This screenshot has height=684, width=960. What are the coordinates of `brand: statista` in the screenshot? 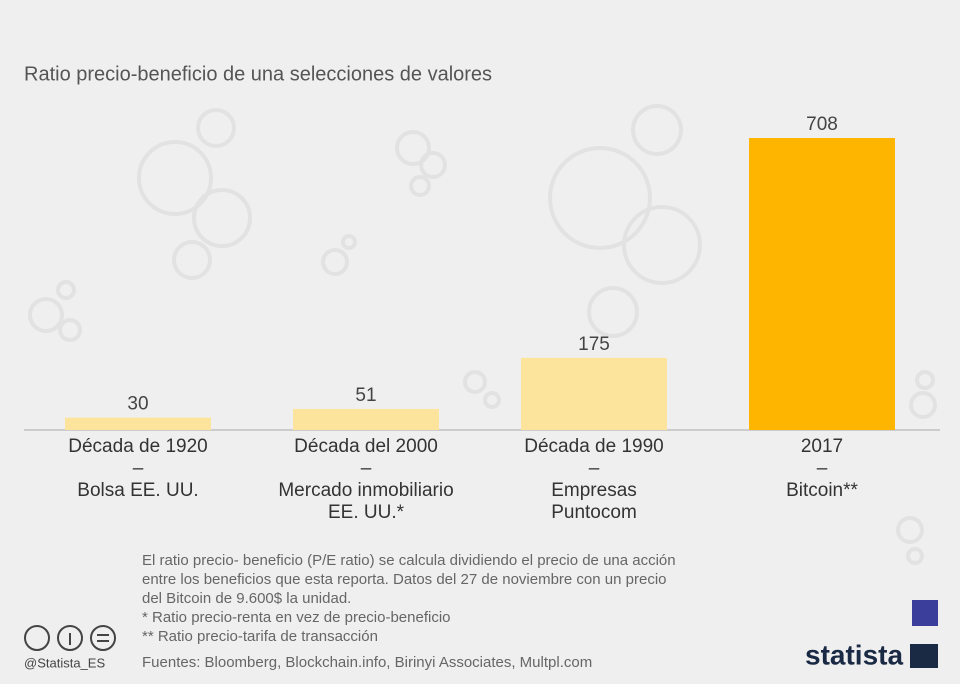 It's located at (854, 654).